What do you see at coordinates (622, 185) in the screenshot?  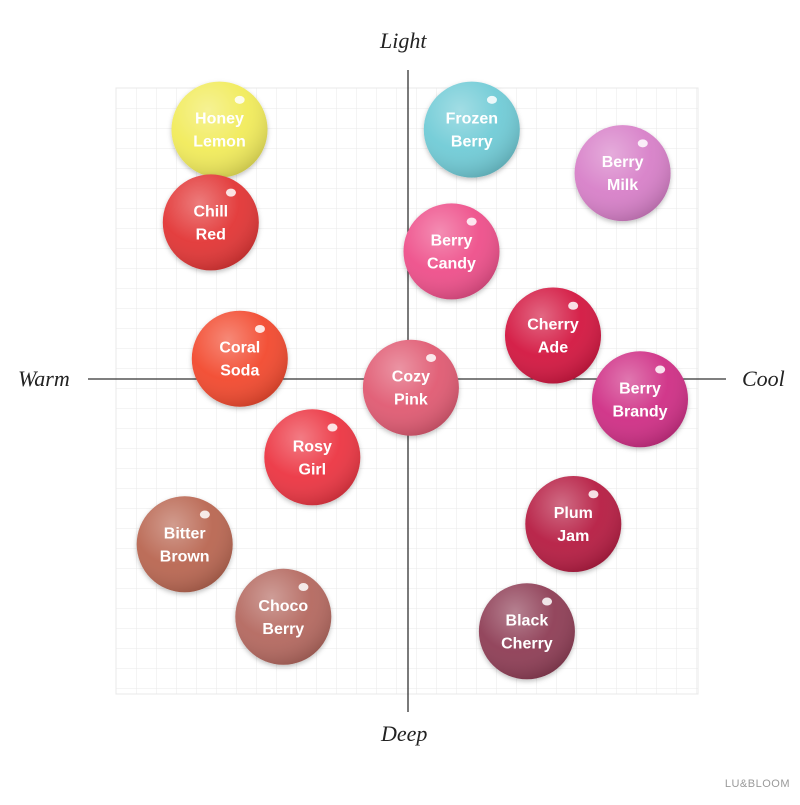 I see `shade-label-line: Milk` at bounding box center [622, 185].